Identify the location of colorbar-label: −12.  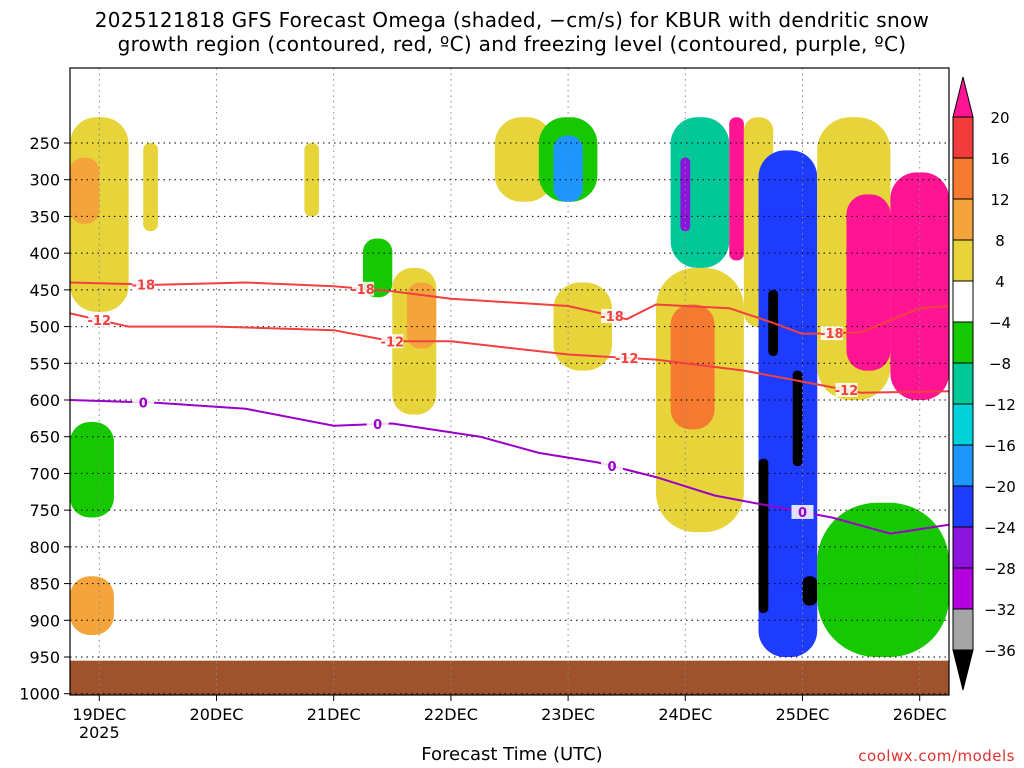
(1000, 405).